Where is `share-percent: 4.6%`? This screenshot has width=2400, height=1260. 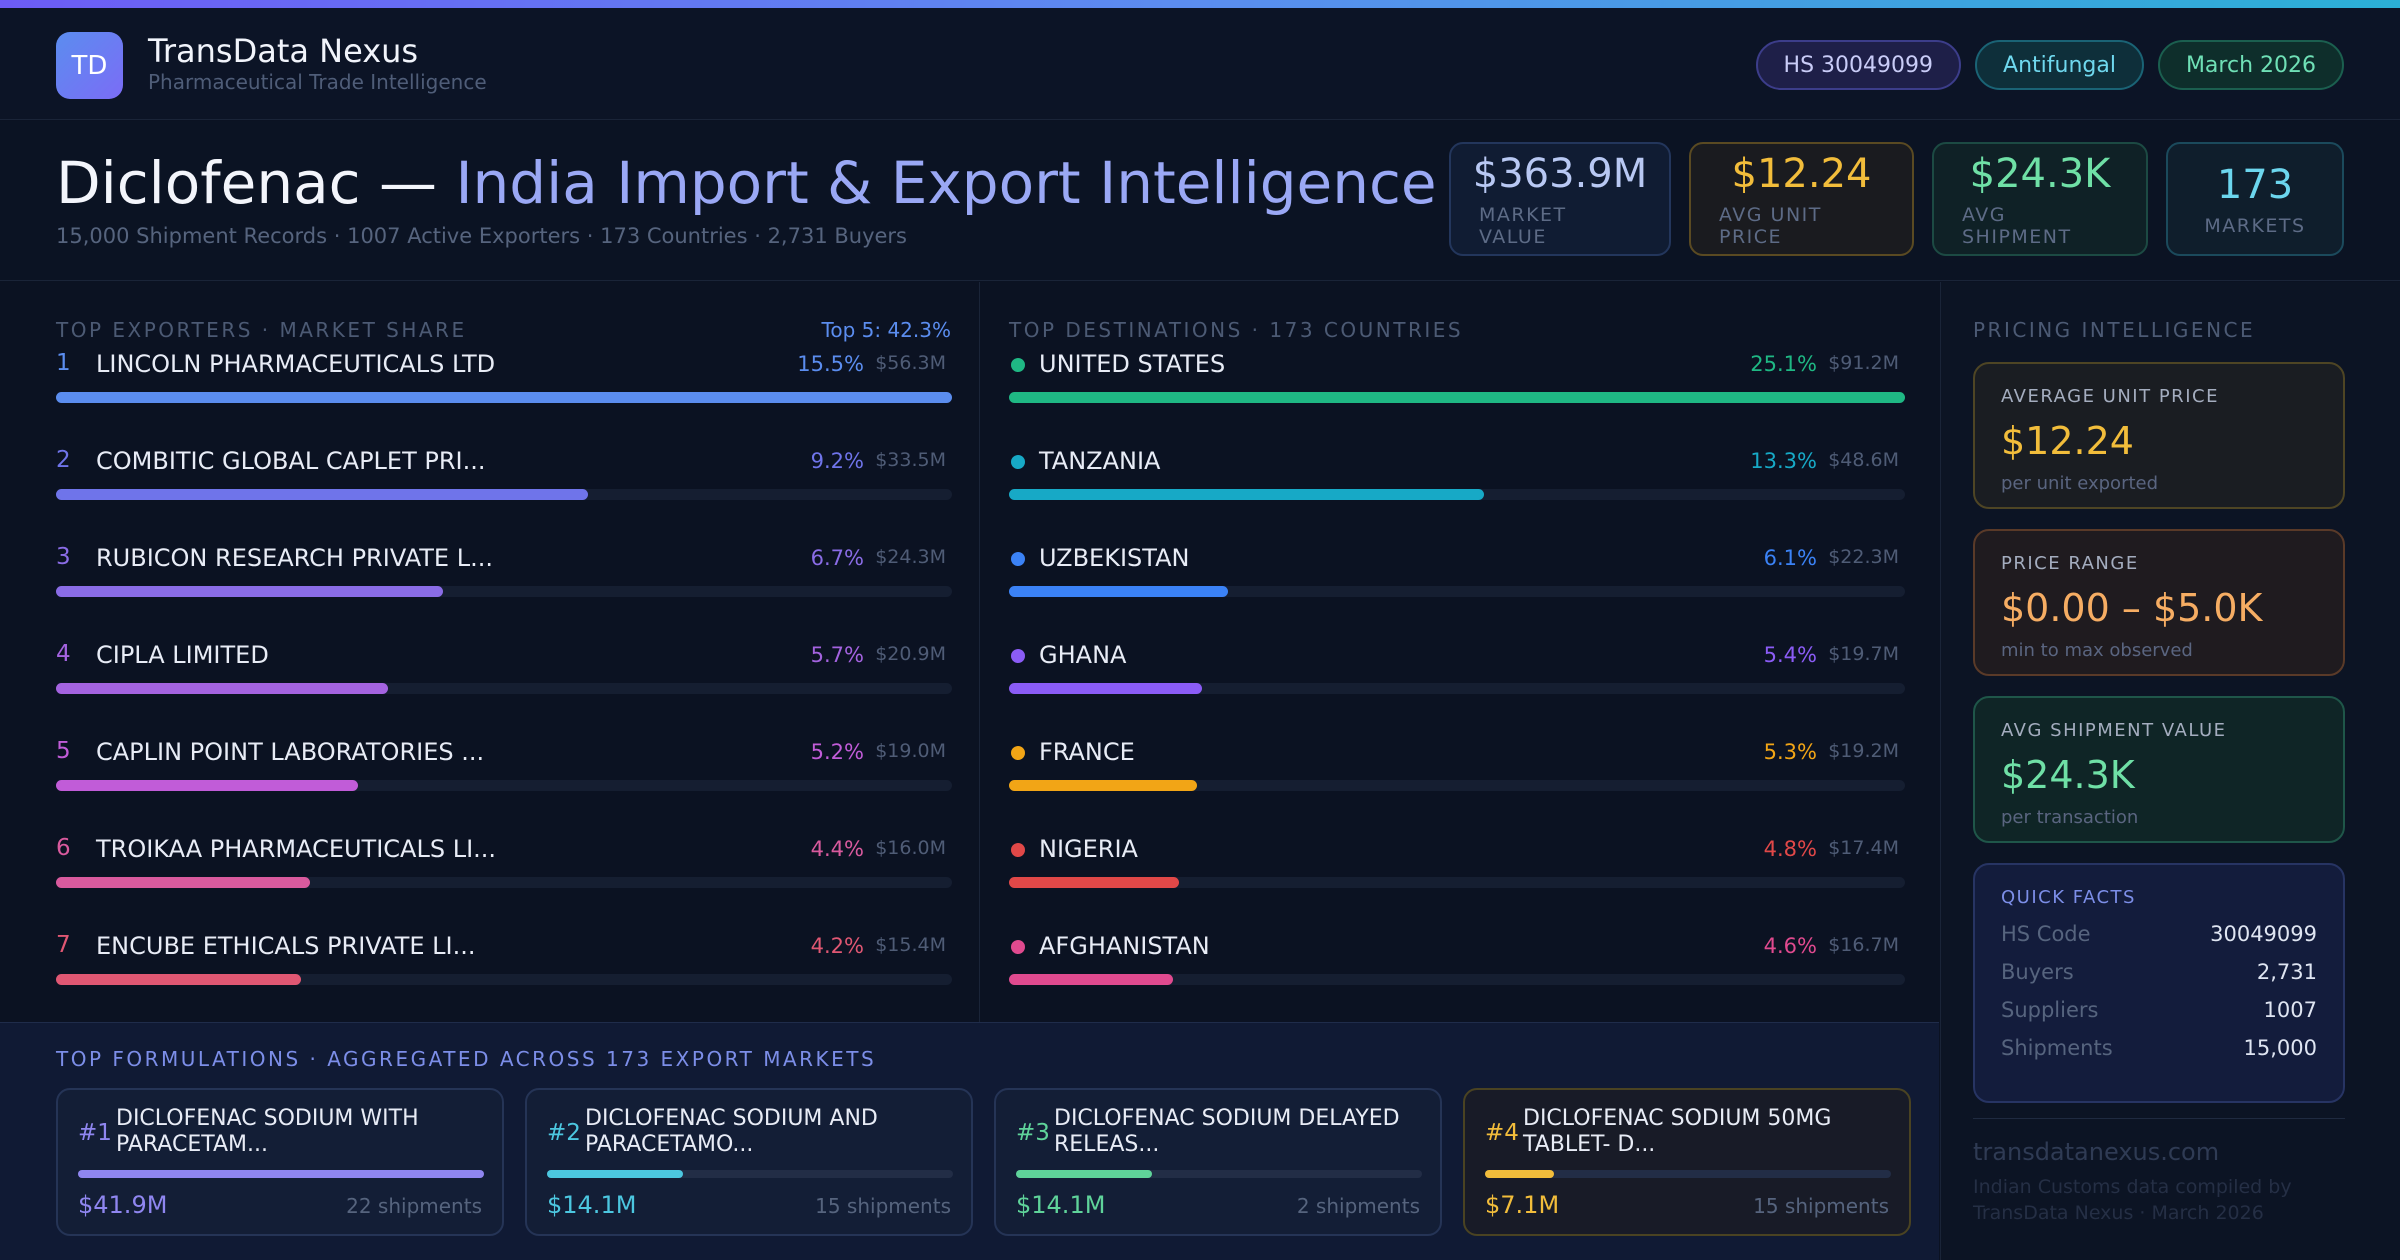 share-percent: 4.6% is located at coordinates (1790, 946).